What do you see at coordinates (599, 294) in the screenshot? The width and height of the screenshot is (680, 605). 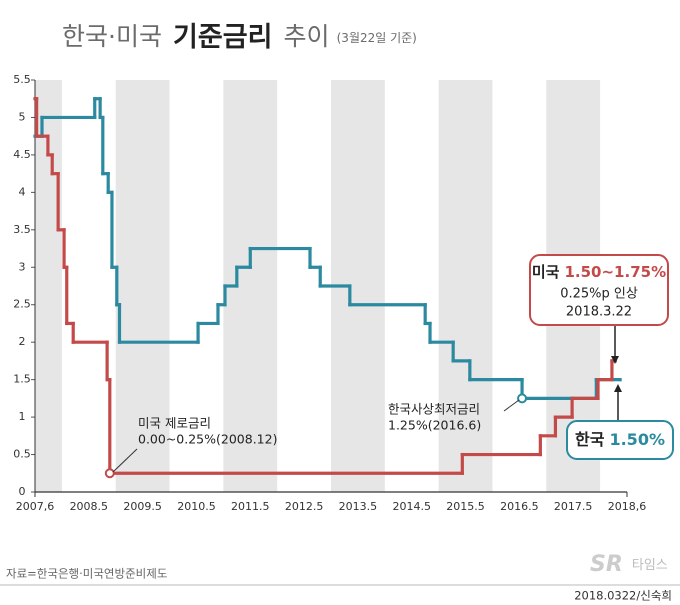 I see `callout-line: 0.25%p 인상` at bounding box center [599, 294].